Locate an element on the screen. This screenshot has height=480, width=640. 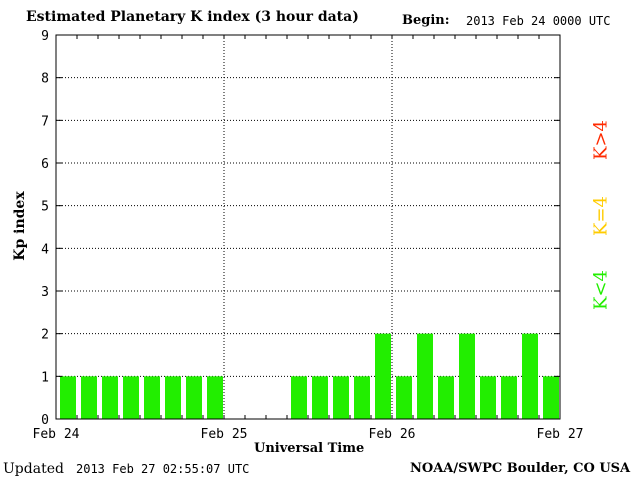
x-tick-label: Feb 25 is located at coordinates (224, 434).